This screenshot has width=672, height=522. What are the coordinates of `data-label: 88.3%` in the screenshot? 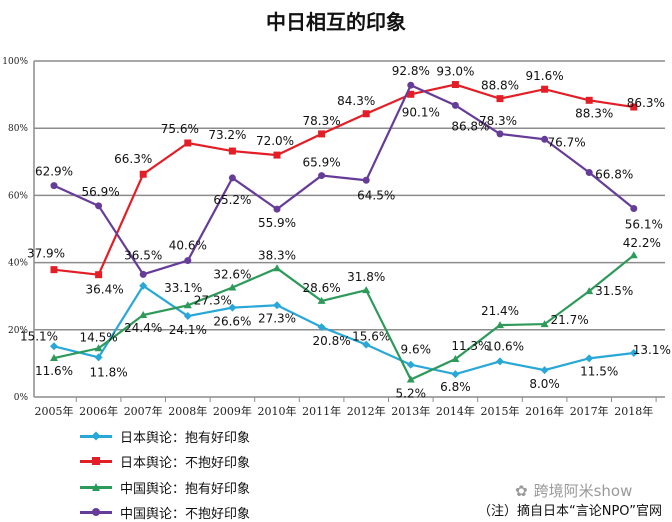 It's located at (594, 113).